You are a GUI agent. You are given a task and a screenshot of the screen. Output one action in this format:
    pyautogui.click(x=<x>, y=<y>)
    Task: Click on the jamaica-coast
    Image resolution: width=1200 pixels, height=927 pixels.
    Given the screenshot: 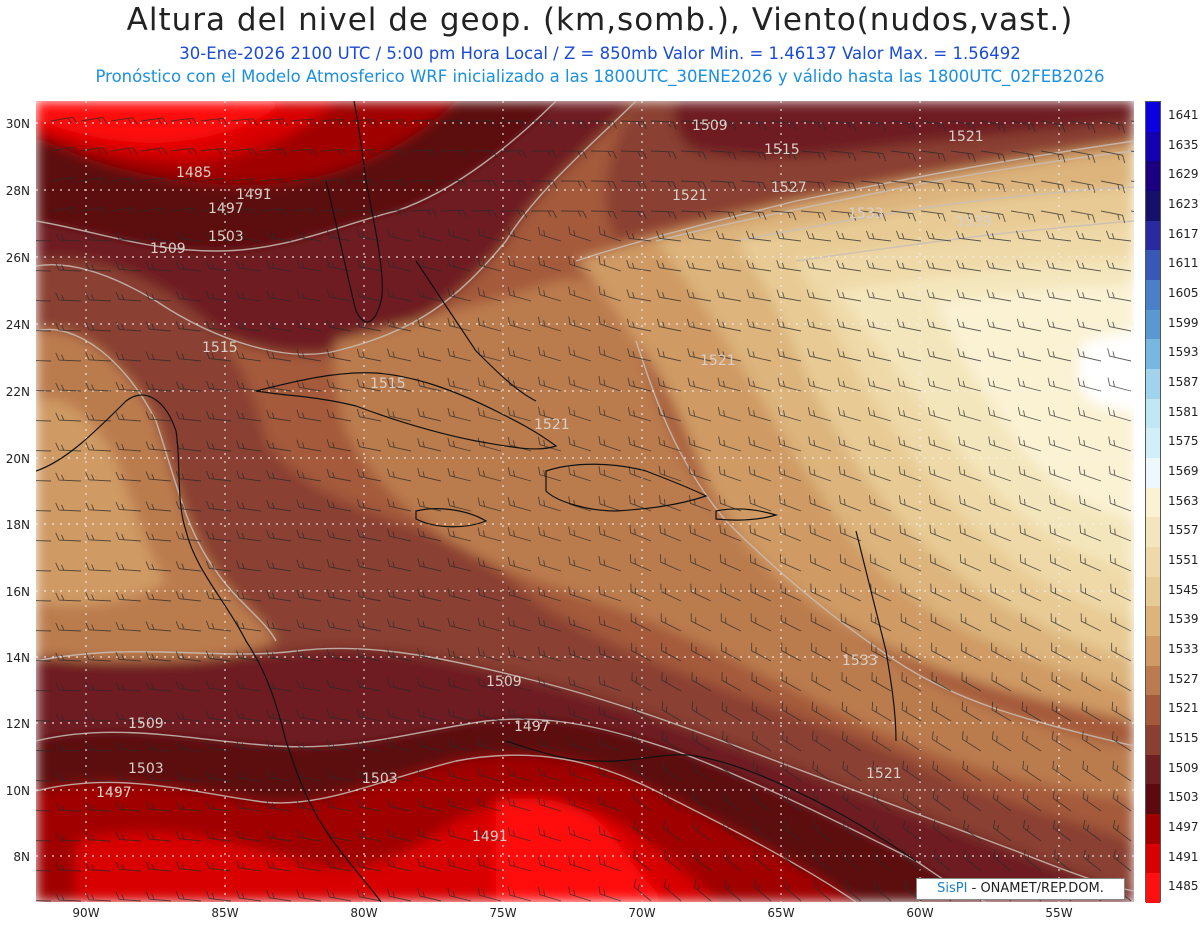 What is the action you would take?
    pyautogui.click(x=451, y=518)
    